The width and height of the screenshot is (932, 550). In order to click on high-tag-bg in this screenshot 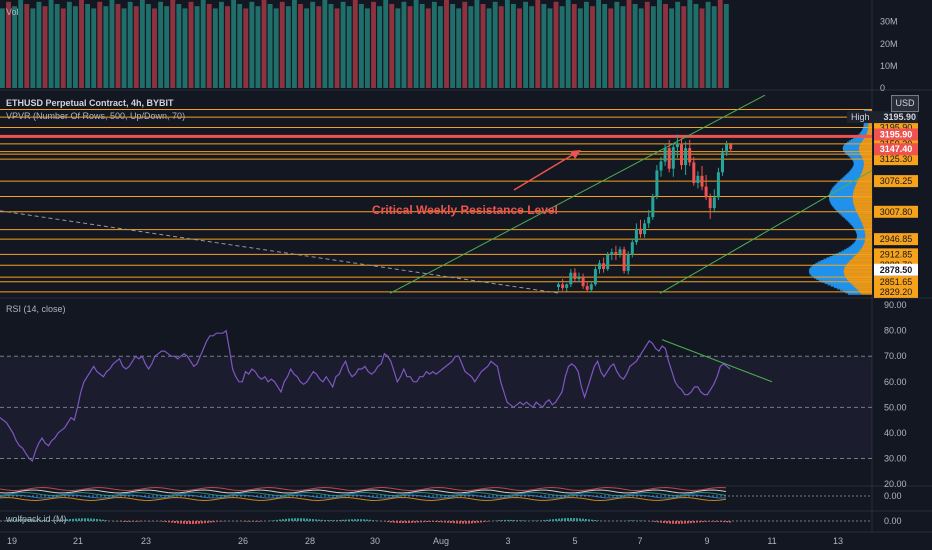, I will do `click(882, 117)`.